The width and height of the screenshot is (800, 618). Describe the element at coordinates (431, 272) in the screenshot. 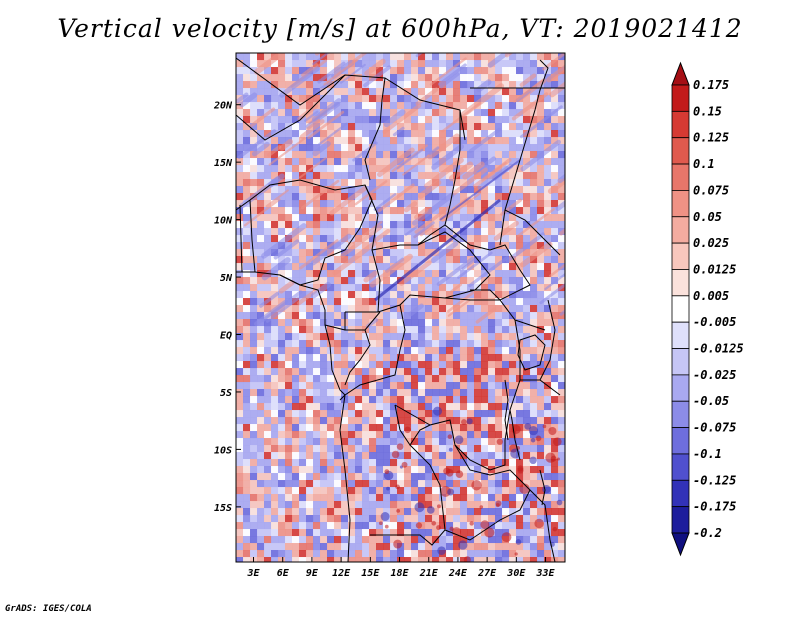

I see `car-border` at that location.